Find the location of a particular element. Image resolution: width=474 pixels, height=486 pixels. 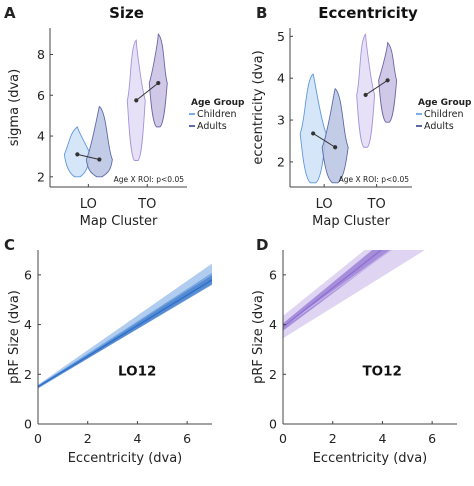

violin-adults-to is located at coordinates (158, 80).